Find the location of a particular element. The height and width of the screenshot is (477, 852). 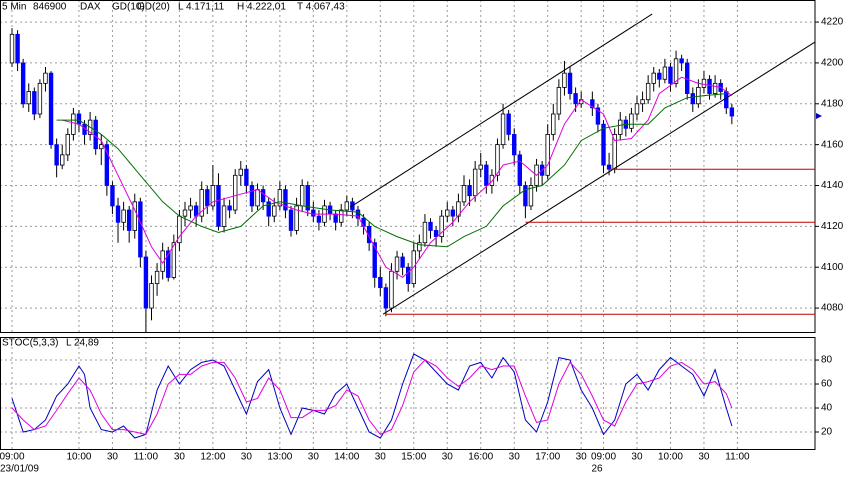

y-tick-label: 4120 is located at coordinates (832, 226).